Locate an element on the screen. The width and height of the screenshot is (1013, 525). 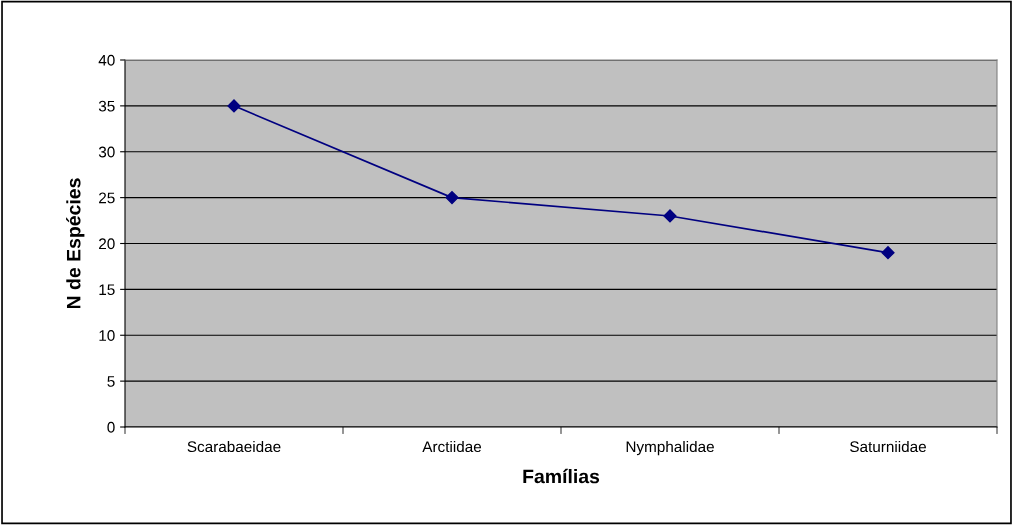
x-tick-label: Nymphalidae is located at coordinates (670, 448).